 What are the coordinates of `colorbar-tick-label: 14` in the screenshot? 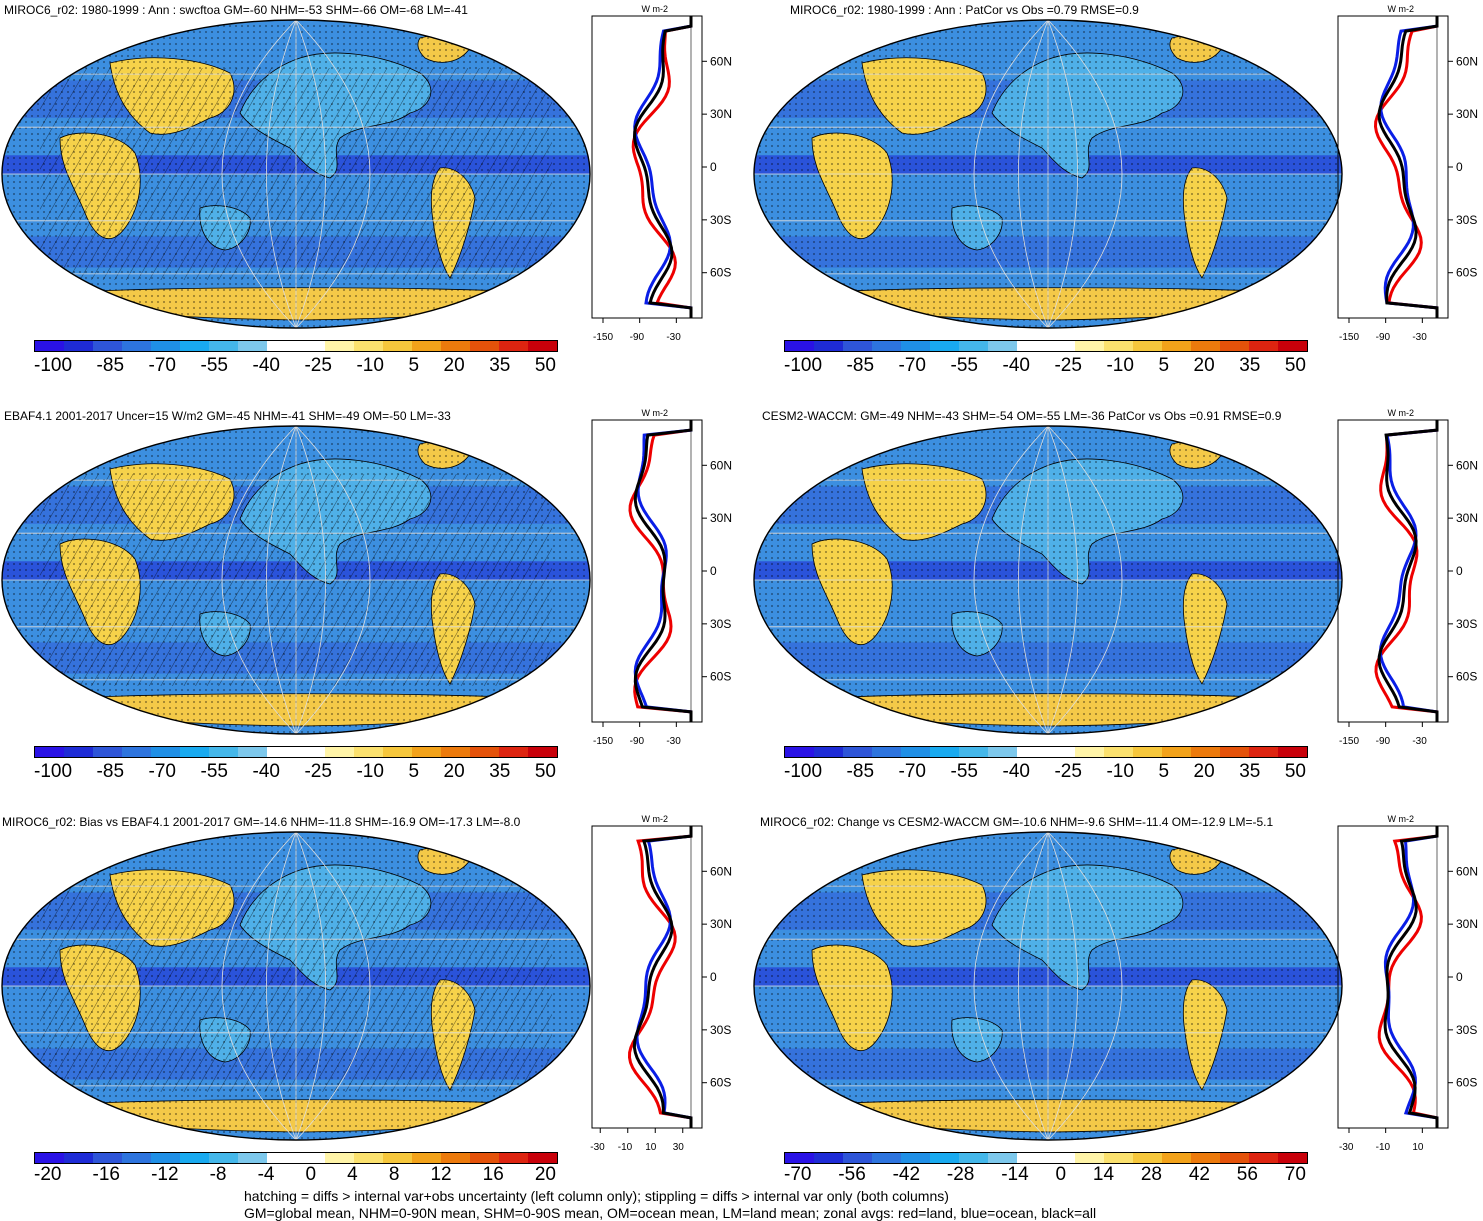 It's located at (1103, 1174).